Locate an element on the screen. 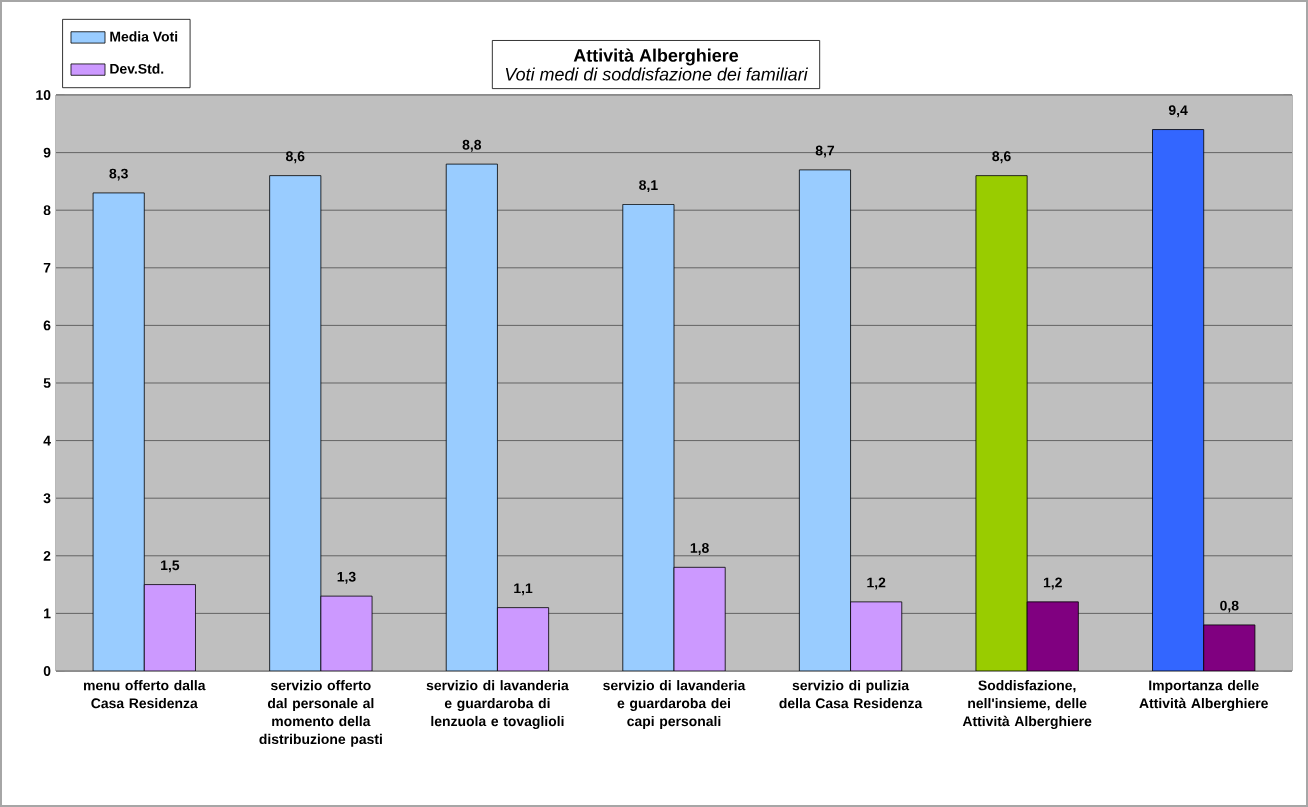  y-tick-label: 10 is located at coordinates (43, 95).